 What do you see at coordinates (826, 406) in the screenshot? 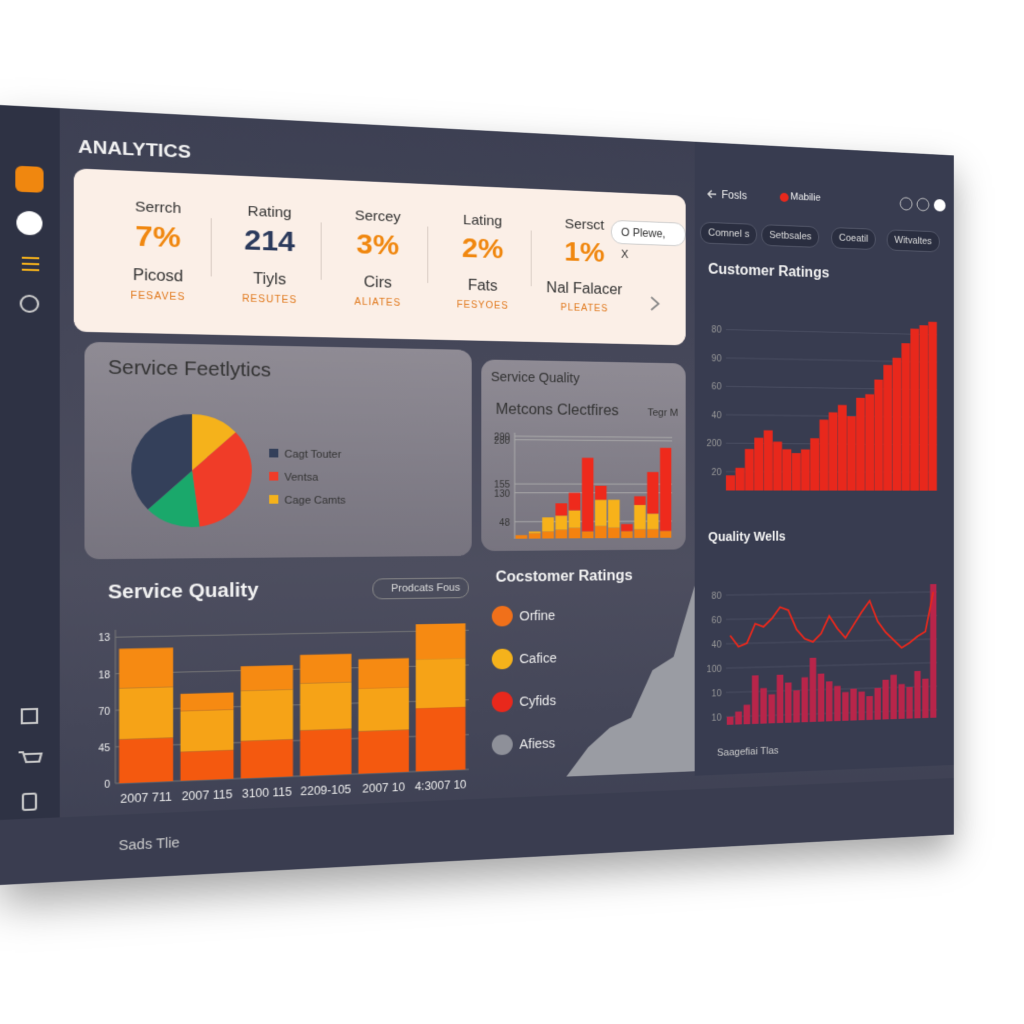
I see `bar-chart: 20 200 40 60 90 80` at bounding box center [826, 406].